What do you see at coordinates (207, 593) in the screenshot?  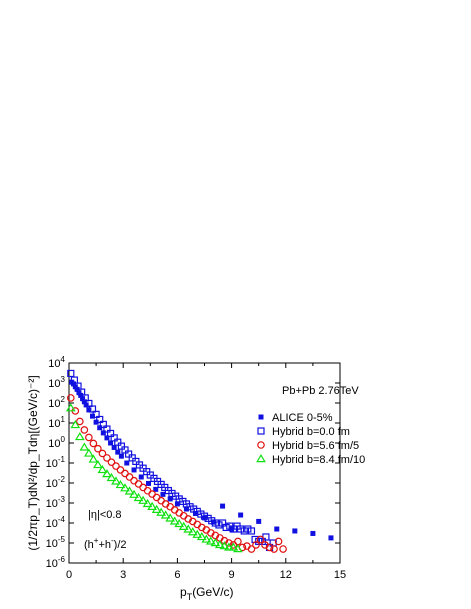 I see `x-axis-title: pT(GeV/c)` at bounding box center [207, 593].